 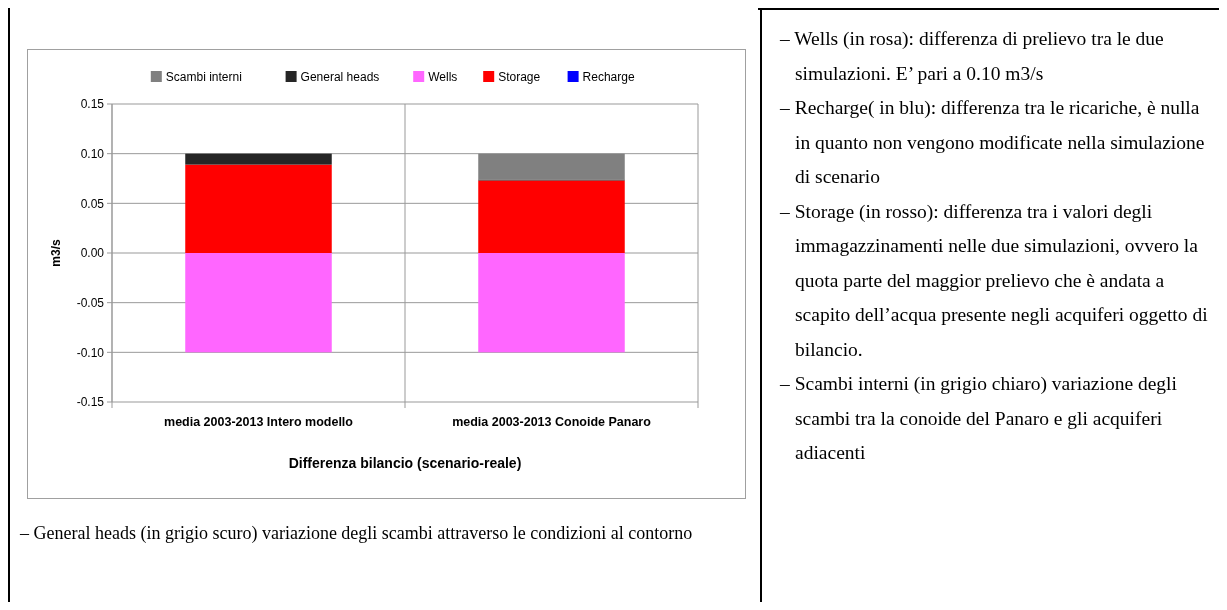 What do you see at coordinates (994, 280) in the screenshot?
I see `text: – Storage (in rosso): differenza tra i valori degli immagazzinamenti nelle due simulazioni, ovvero la quota parte del maggior prelievo che è andata a scapito dell’acqua presente negli acquiferi oggetto di bilancio.` at bounding box center [994, 280].